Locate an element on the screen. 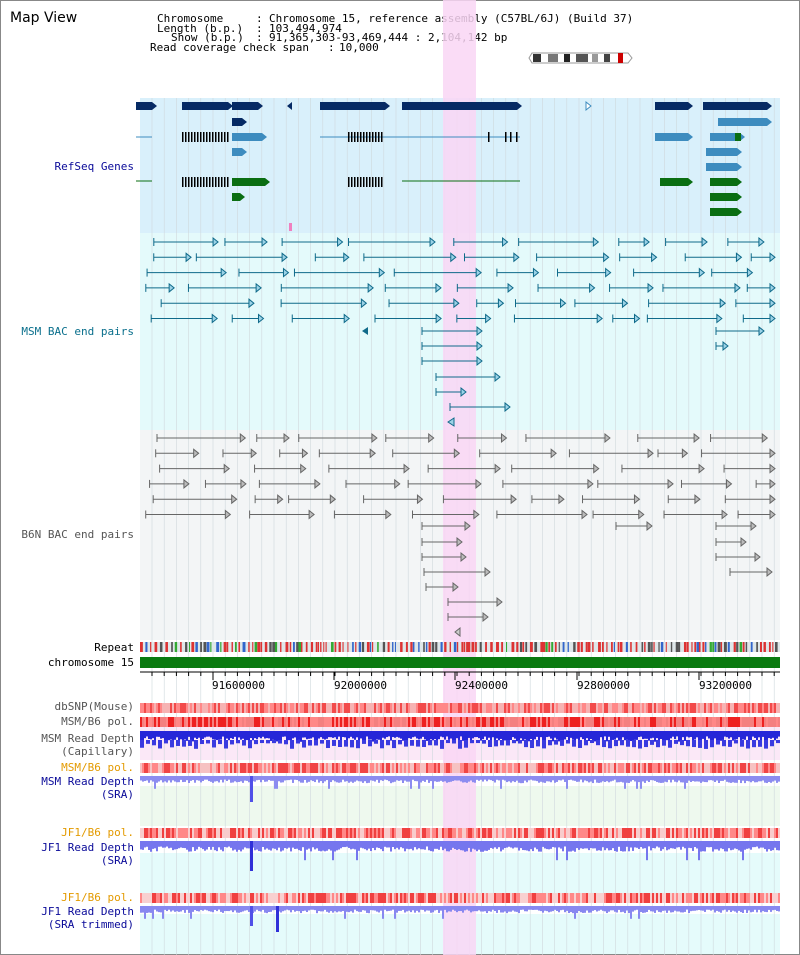 This screenshot has height=955, width=800. depth-spike is located at coordinates (251, 789).